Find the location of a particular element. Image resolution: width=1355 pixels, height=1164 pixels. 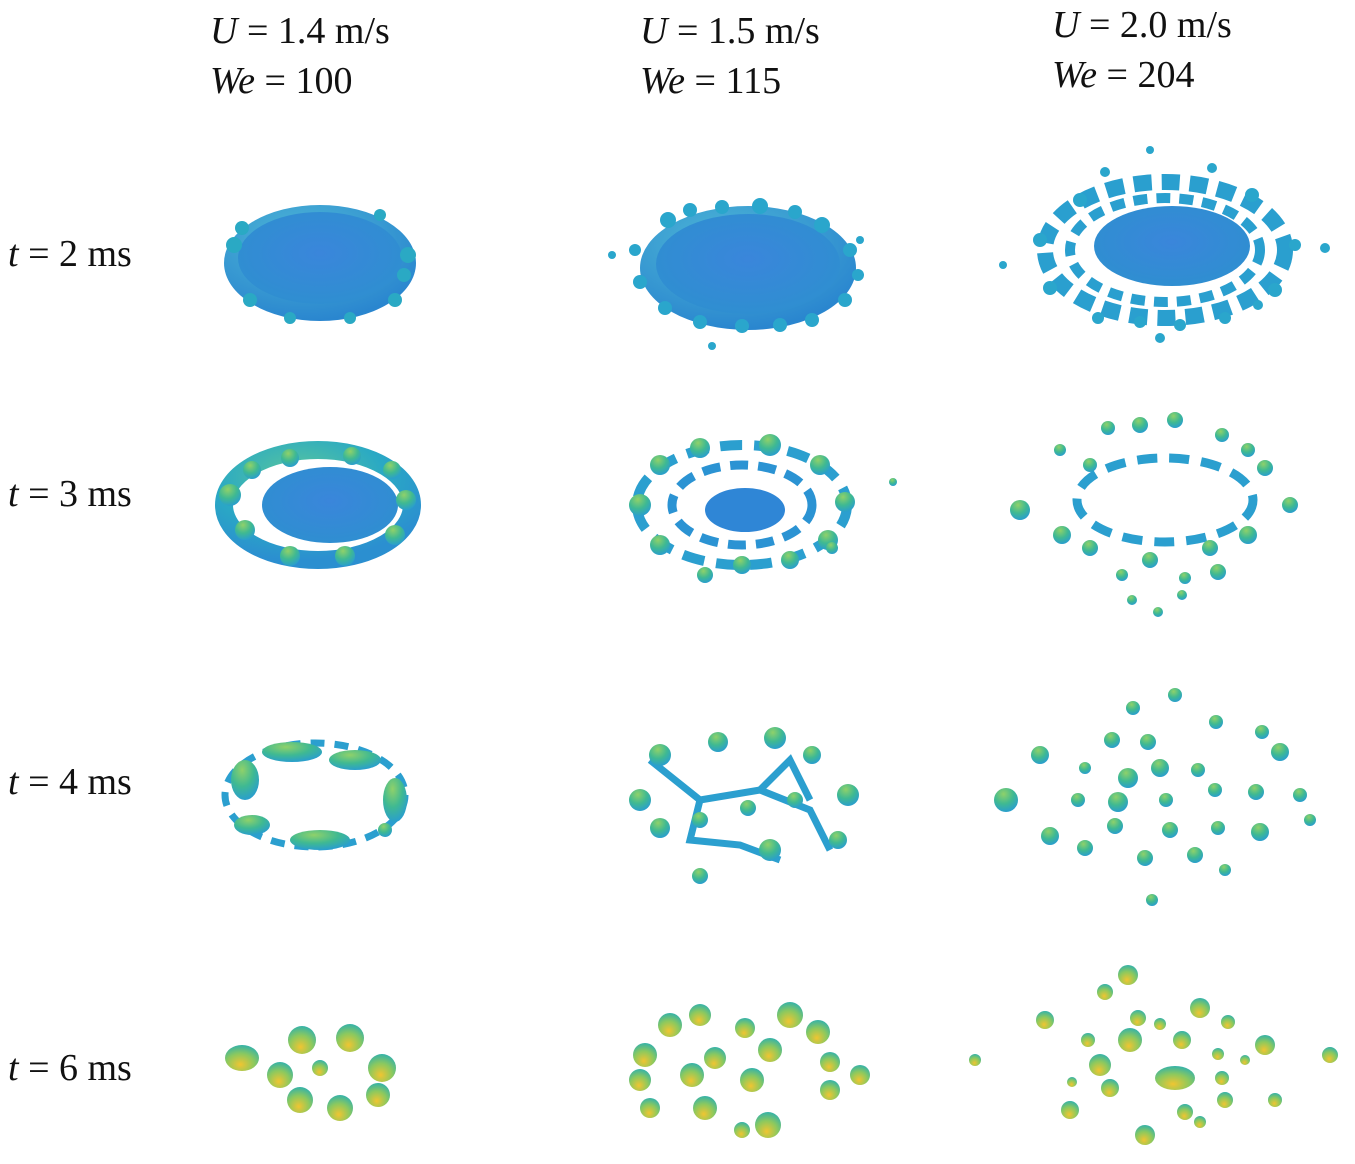

velocity-value: = 1.4 m/s is located at coordinates (318, 31).